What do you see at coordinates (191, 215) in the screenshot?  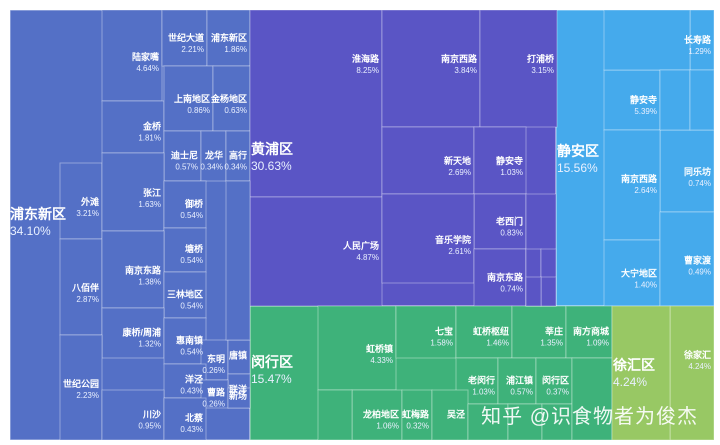 I see `treemap-cell-value-0-11: 0.54%` at bounding box center [191, 215].